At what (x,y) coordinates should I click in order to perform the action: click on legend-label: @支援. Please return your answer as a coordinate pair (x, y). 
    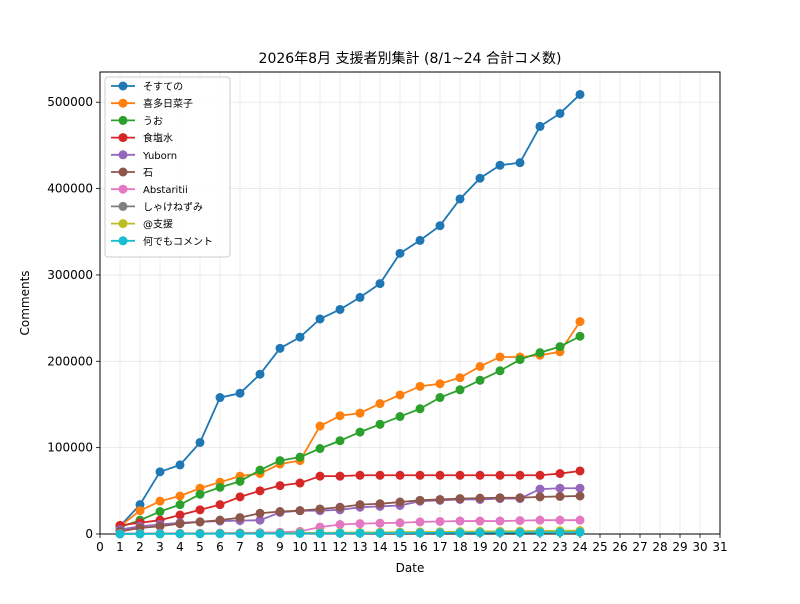
    Looking at the image, I should click on (158, 224).